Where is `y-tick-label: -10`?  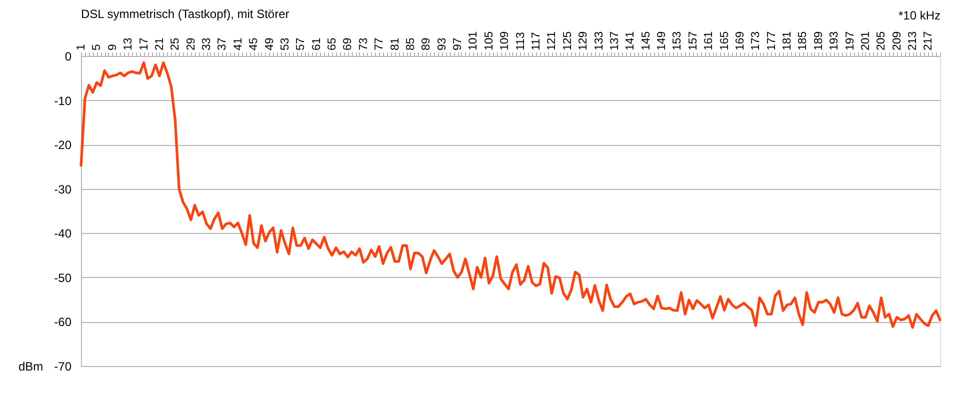 y-tick-label: -10 is located at coordinates (63, 101).